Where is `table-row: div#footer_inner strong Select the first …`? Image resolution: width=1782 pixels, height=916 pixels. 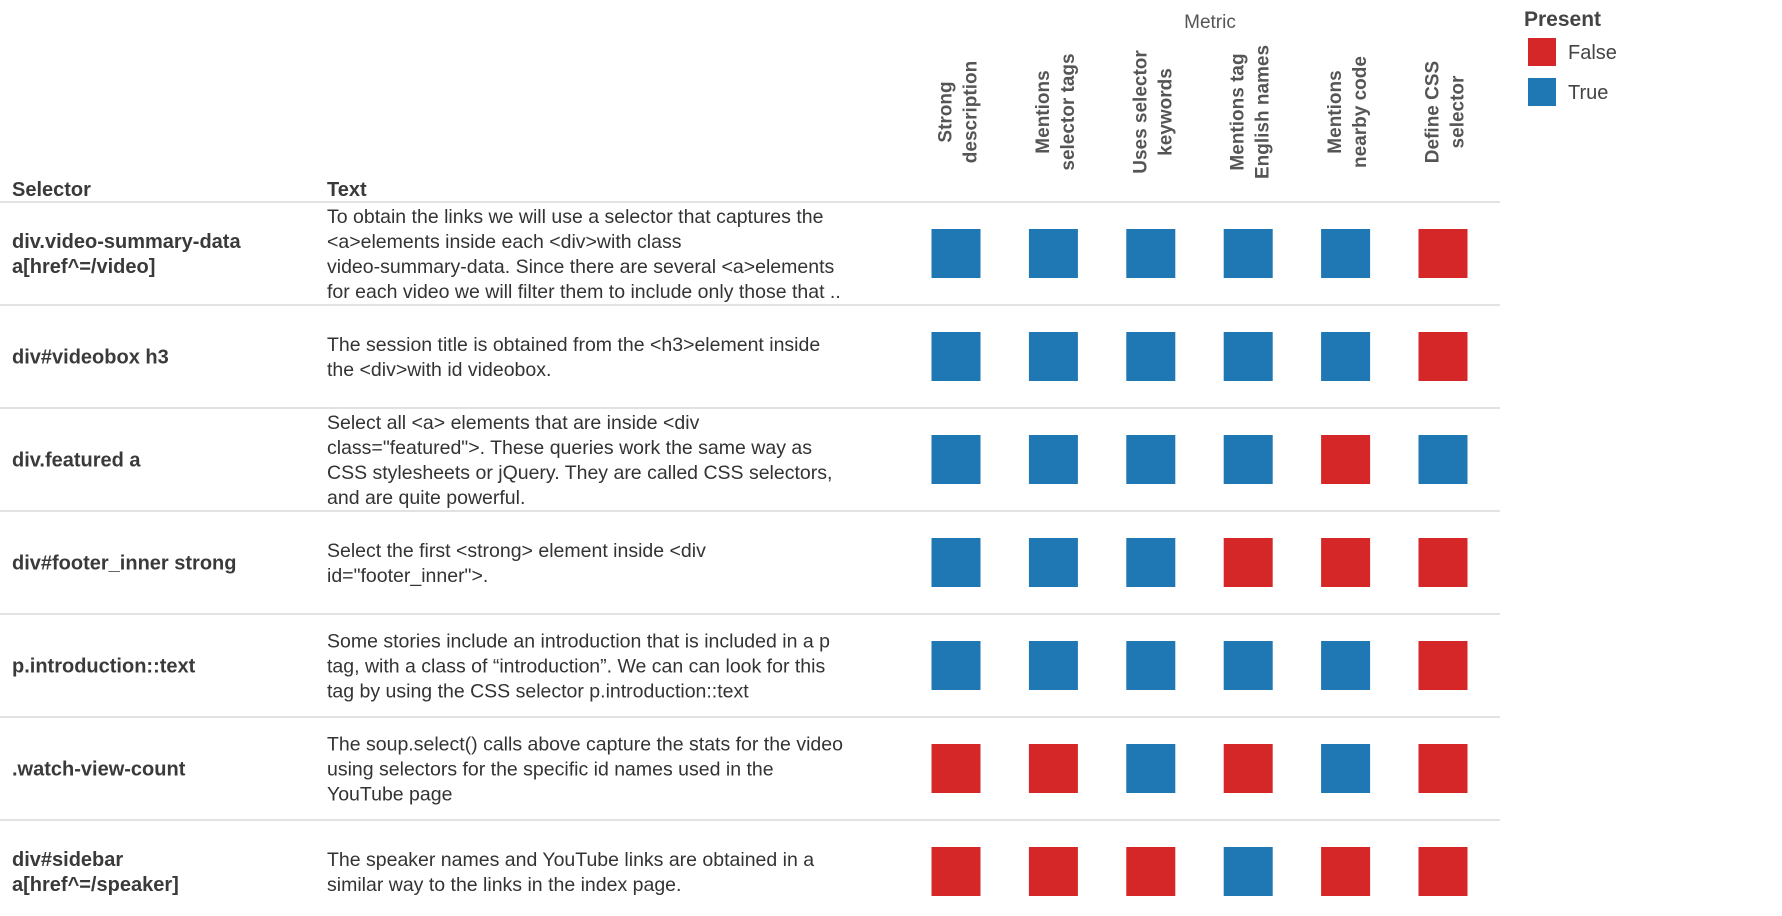
table-row: div#footer_inner strong Select the first … is located at coordinates (750, 576).